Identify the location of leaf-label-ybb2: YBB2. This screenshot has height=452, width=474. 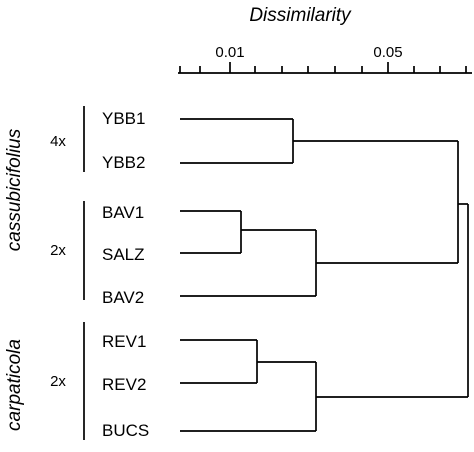
(123, 162).